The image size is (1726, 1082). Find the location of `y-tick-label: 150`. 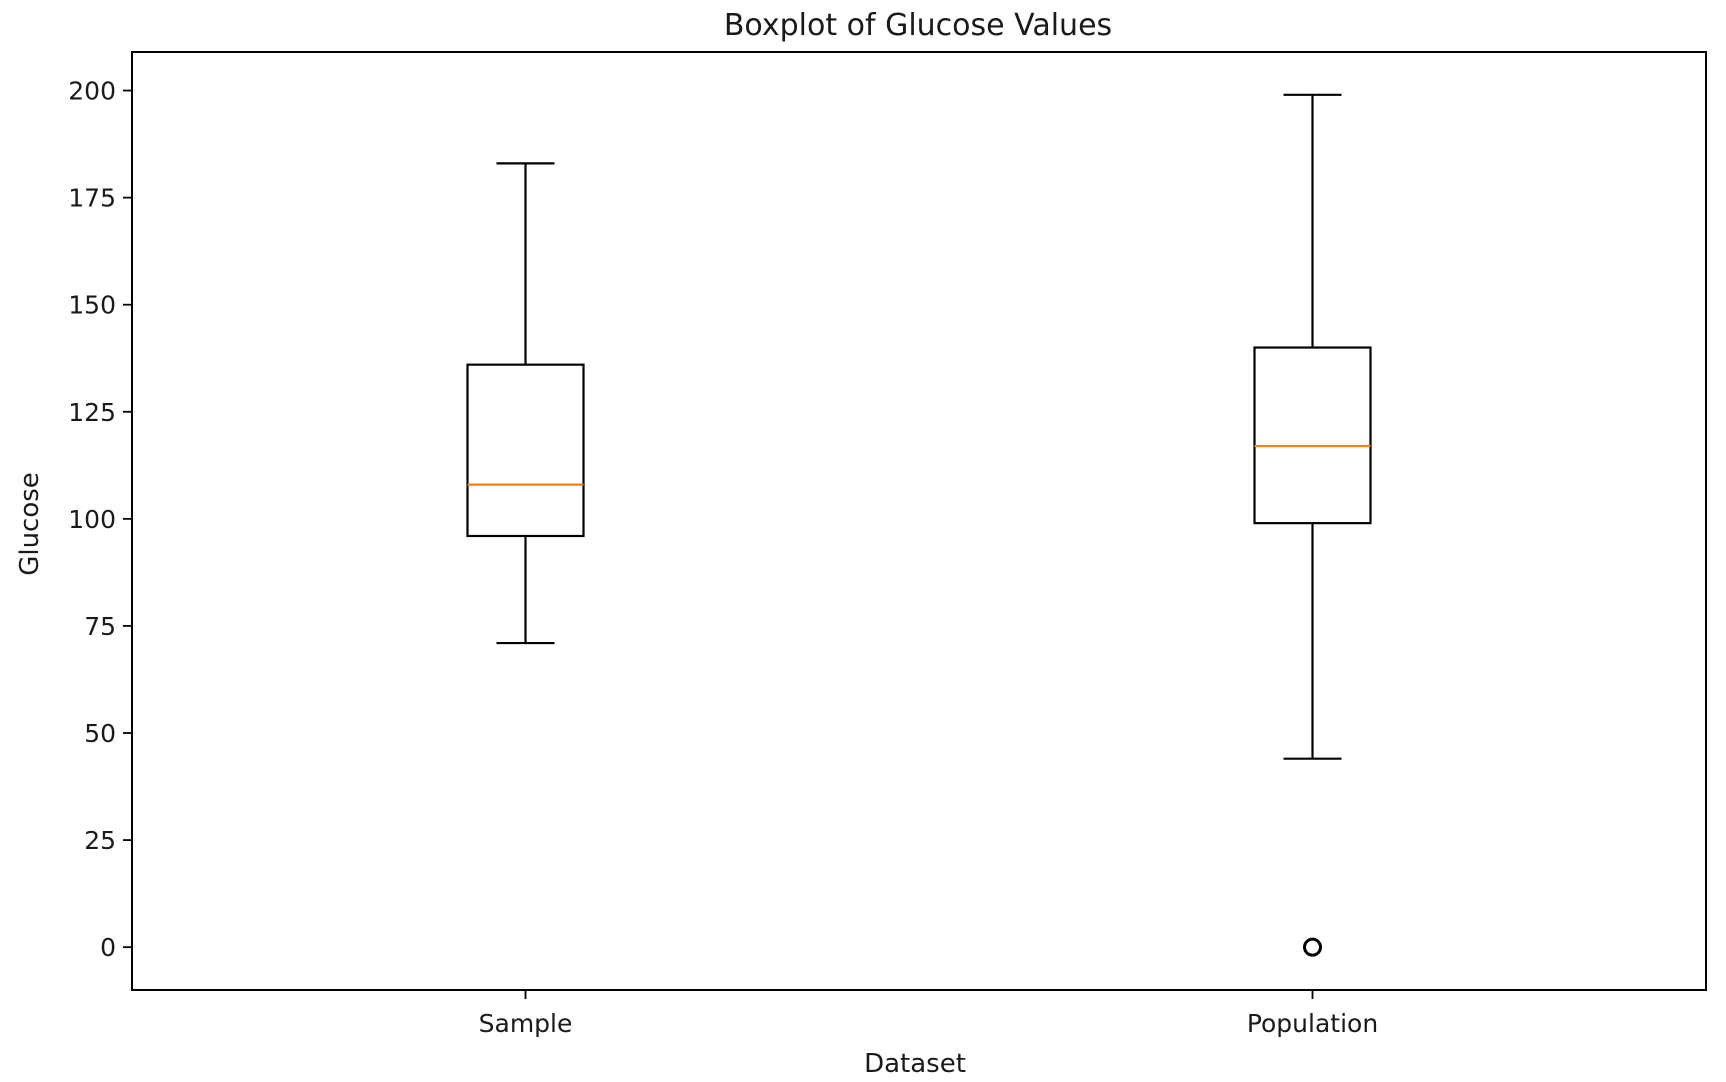

y-tick-label: 150 is located at coordinates (92, 305).